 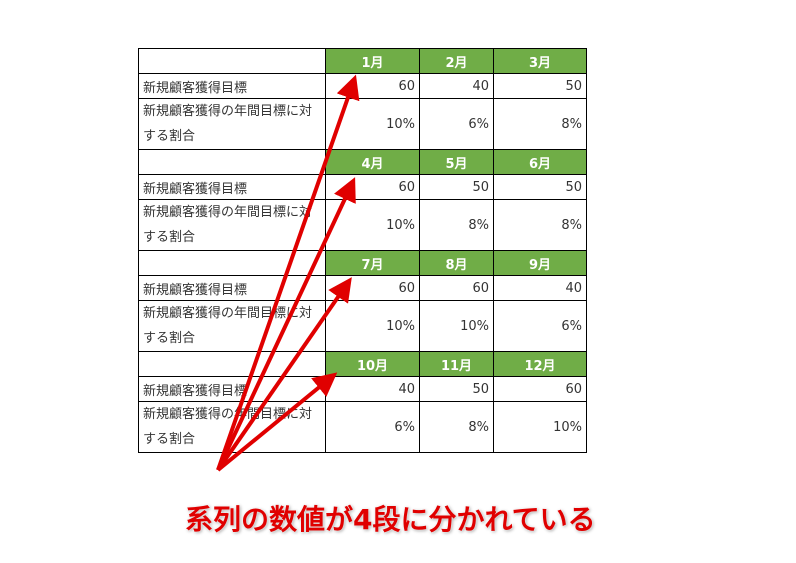 I want to click on month-header-row: 7月 8月 9月, so click(x=362, y=263).